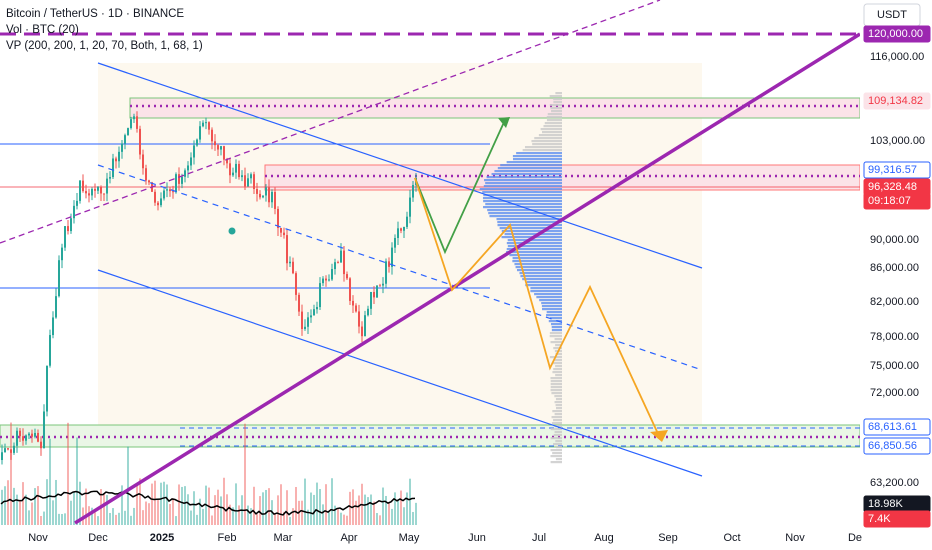 This screenshot has width=932, height=550. I want to click on time-label: Dec, so click(98, 538).